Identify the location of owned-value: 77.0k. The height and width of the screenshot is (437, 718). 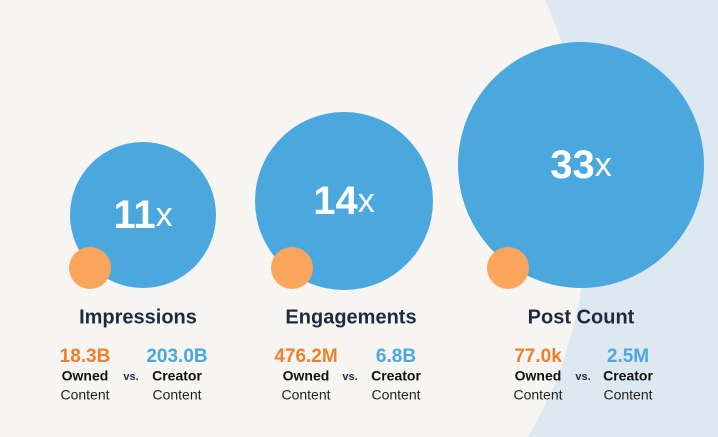
(538, 356).